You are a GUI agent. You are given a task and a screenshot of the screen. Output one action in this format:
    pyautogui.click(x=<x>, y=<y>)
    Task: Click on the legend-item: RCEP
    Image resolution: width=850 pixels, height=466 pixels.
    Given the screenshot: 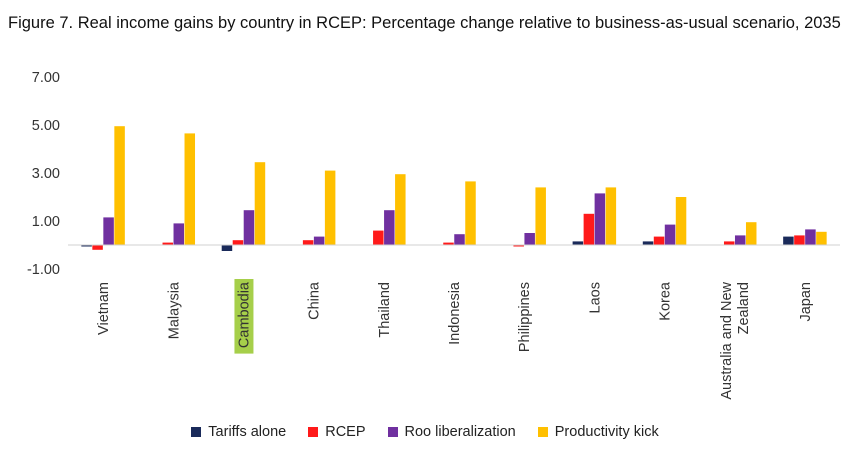 What is the action you would take?
    pyautogui.click(x=337, y=432)
    